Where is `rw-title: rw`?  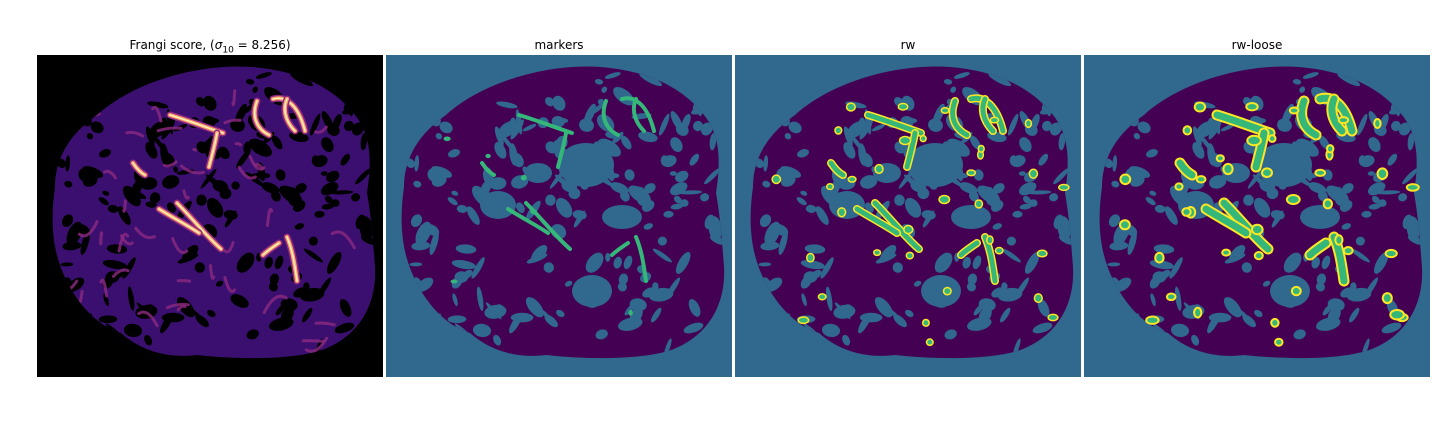 rw-title: rw is located at coordinates (908, 45).